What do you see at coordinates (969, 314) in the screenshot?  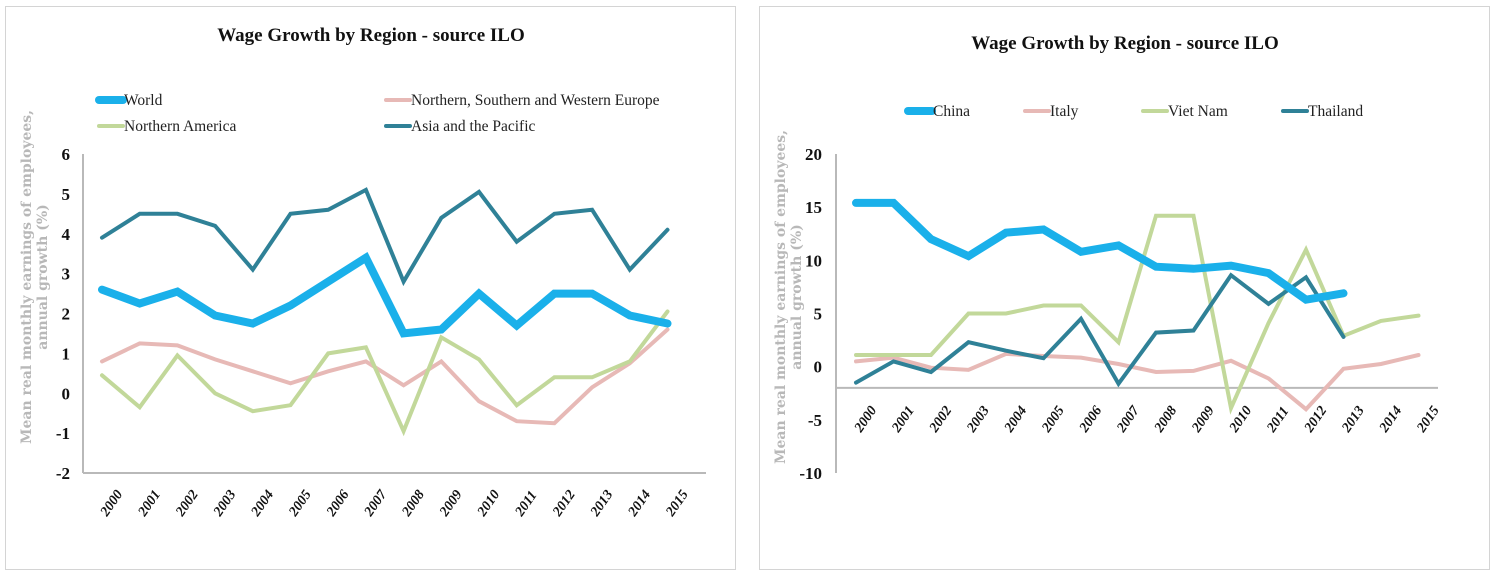 I see `data-point-viet-nam-2003` at bounding box center [969, 314].